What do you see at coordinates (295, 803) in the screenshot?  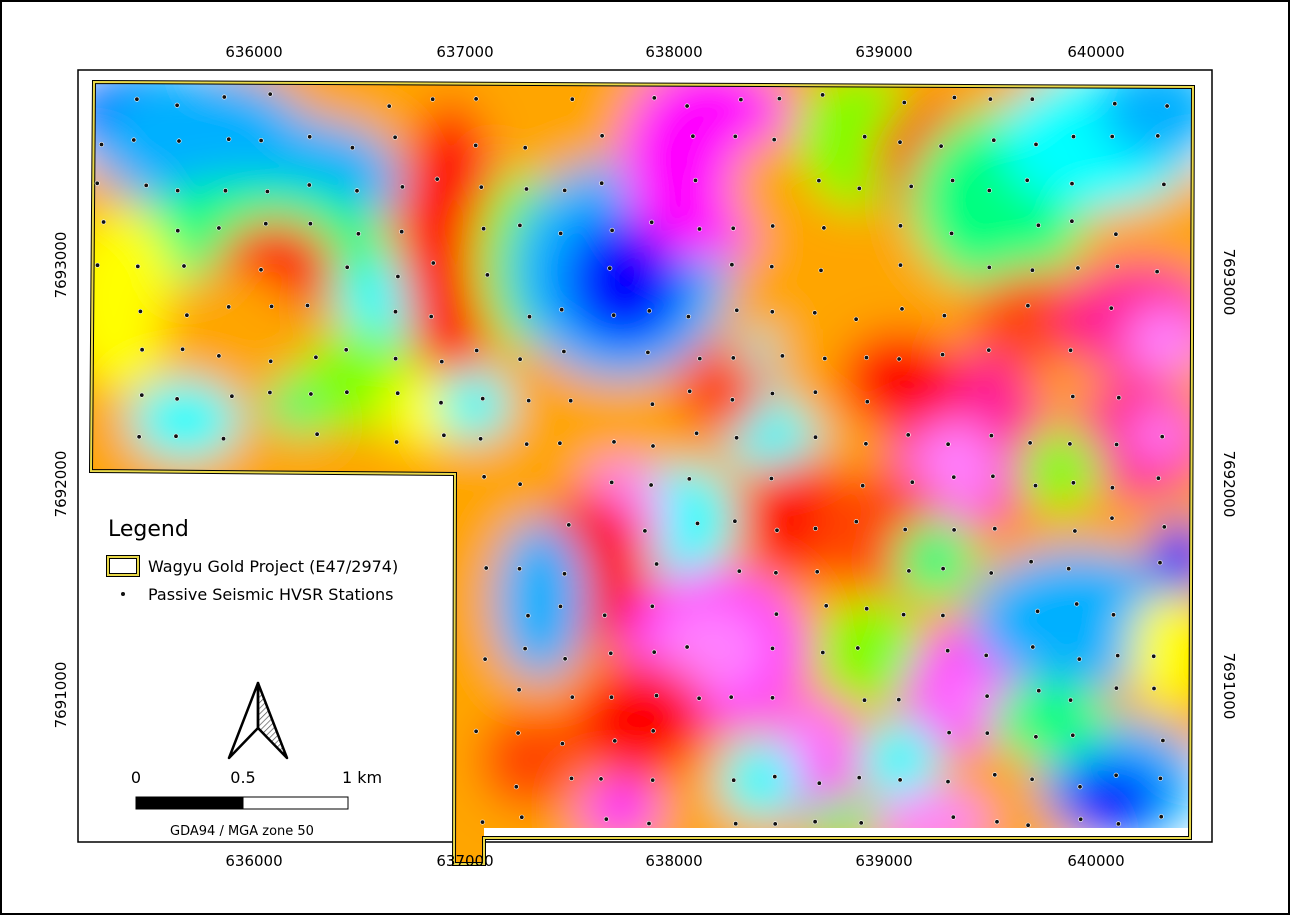 I see `scale-segment-white` at bounding box center [295, 803].